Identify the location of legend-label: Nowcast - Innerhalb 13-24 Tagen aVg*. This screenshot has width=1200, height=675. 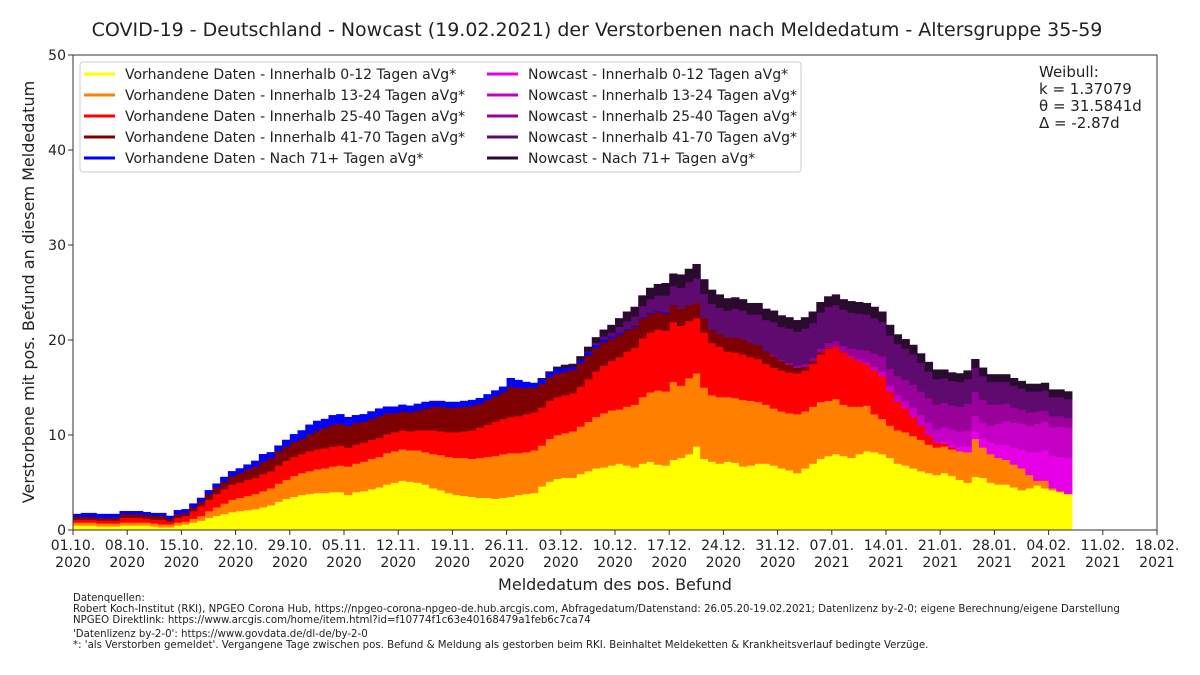
(662, 96).